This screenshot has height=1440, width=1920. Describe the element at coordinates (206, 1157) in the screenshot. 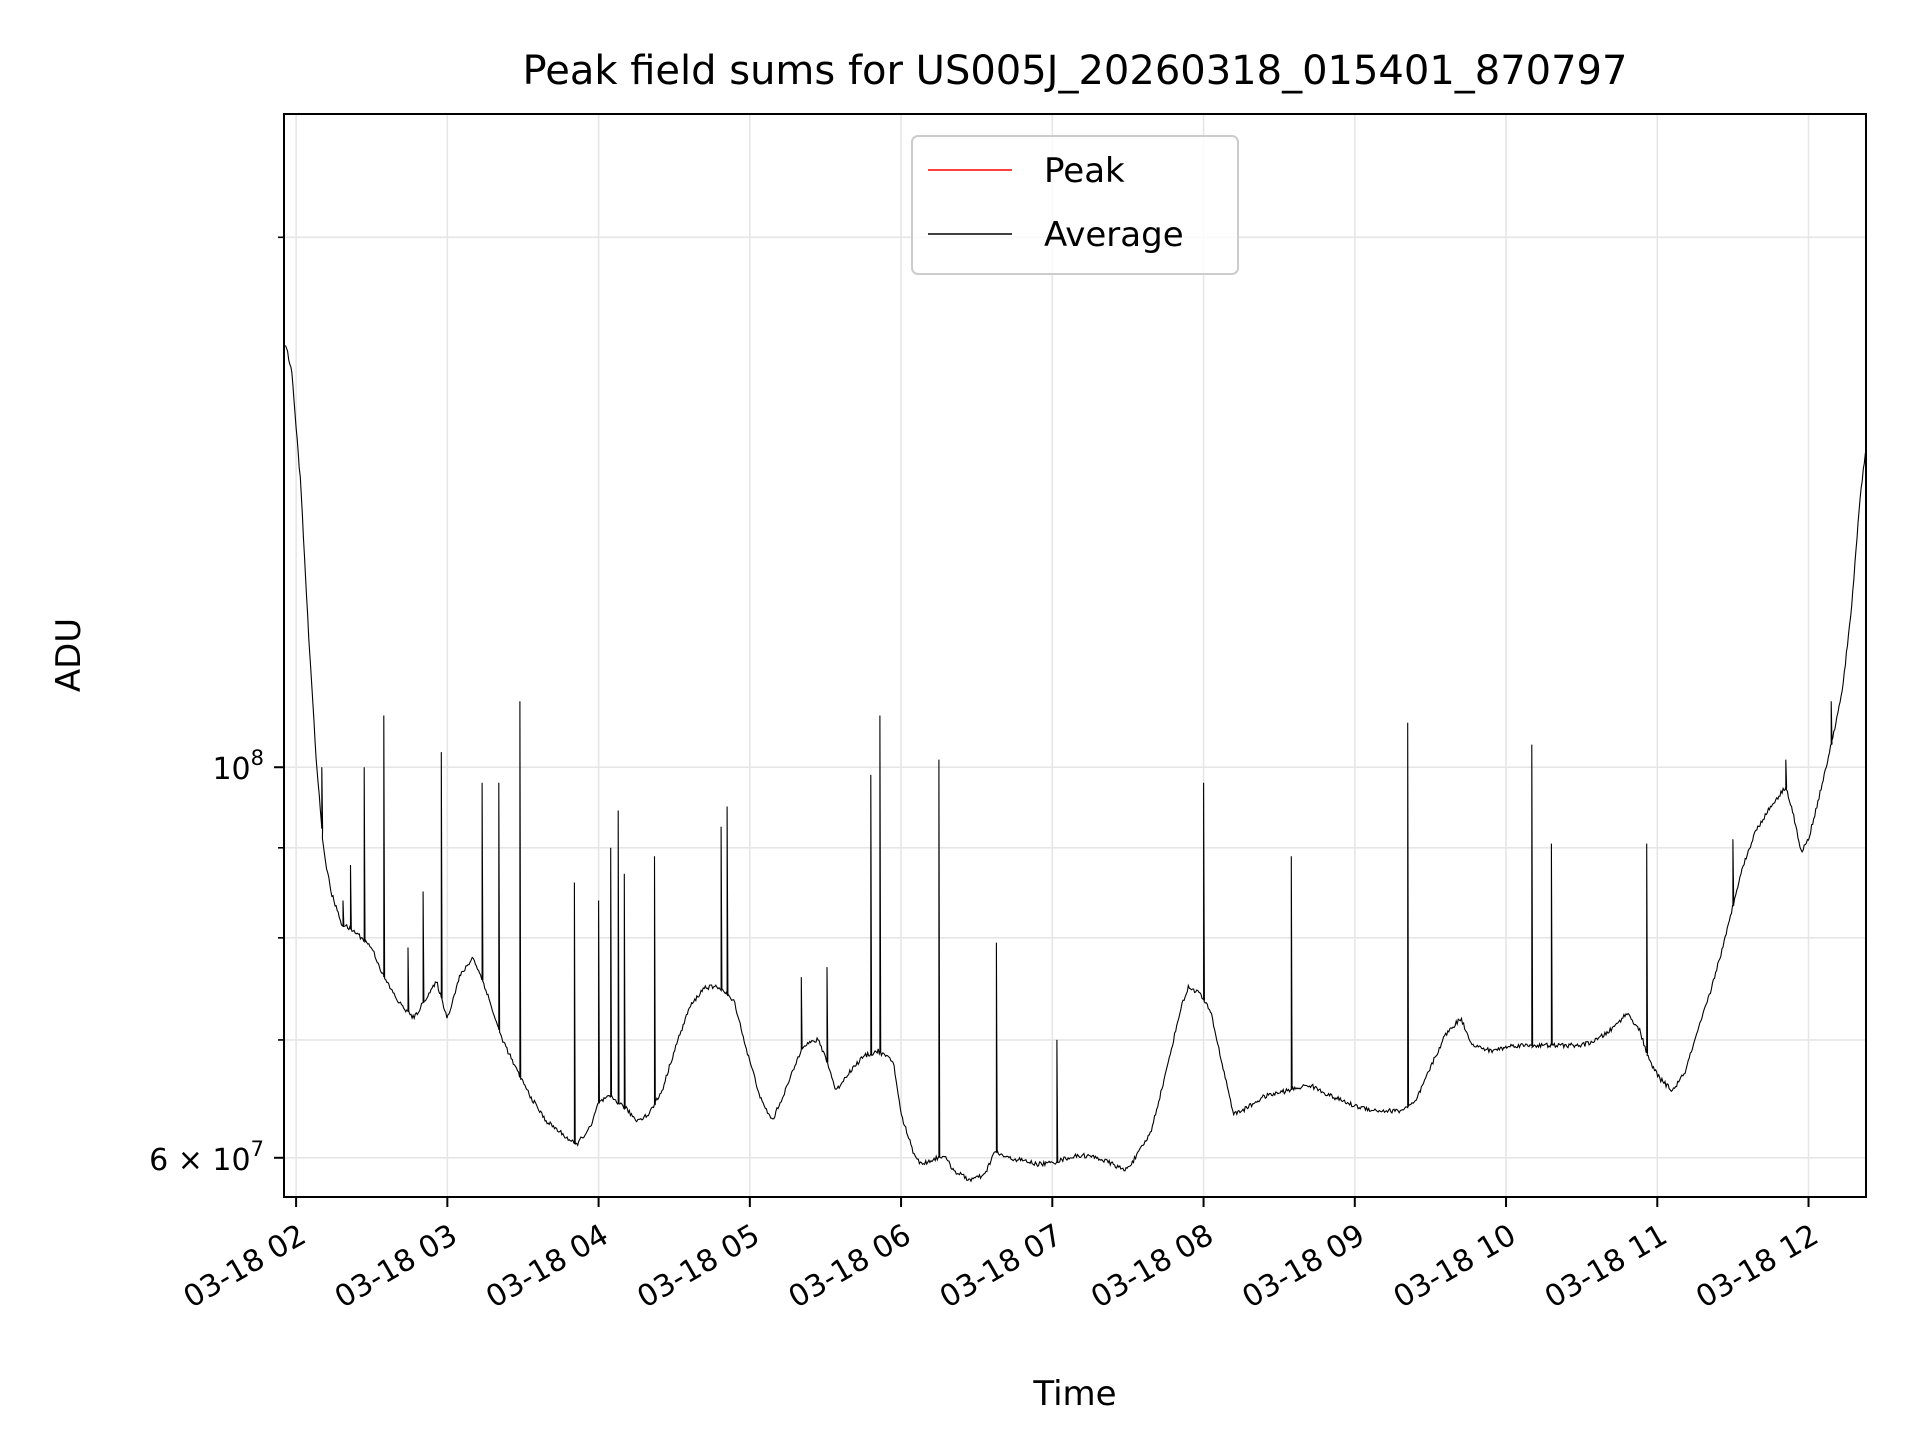

I see `y-tick-label-0: 6 × 107` at that location.